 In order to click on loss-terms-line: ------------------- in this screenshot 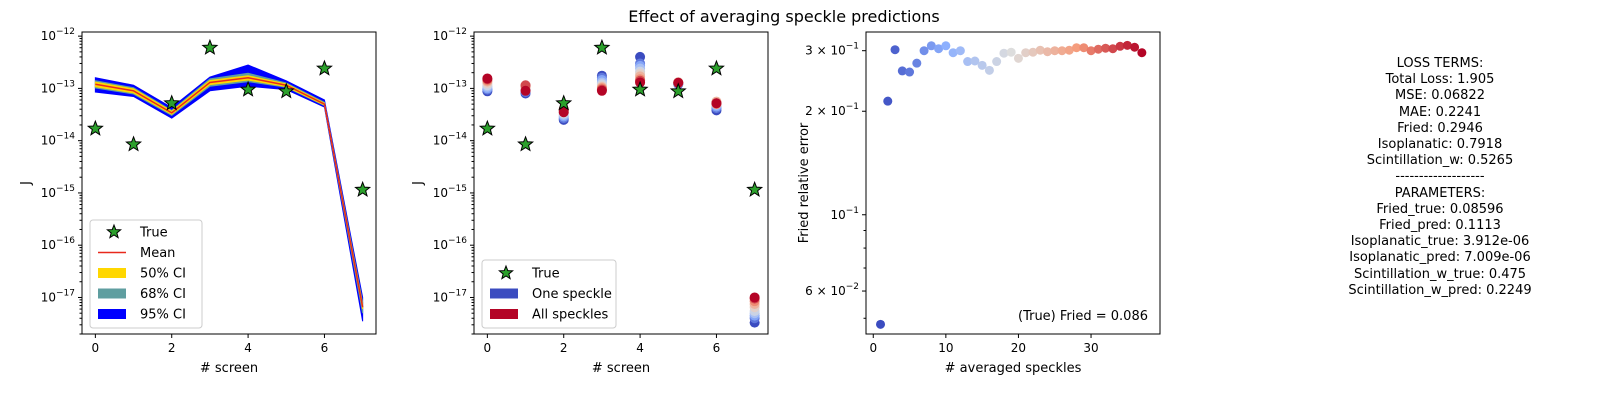, I will do `click(1440, 177)`.